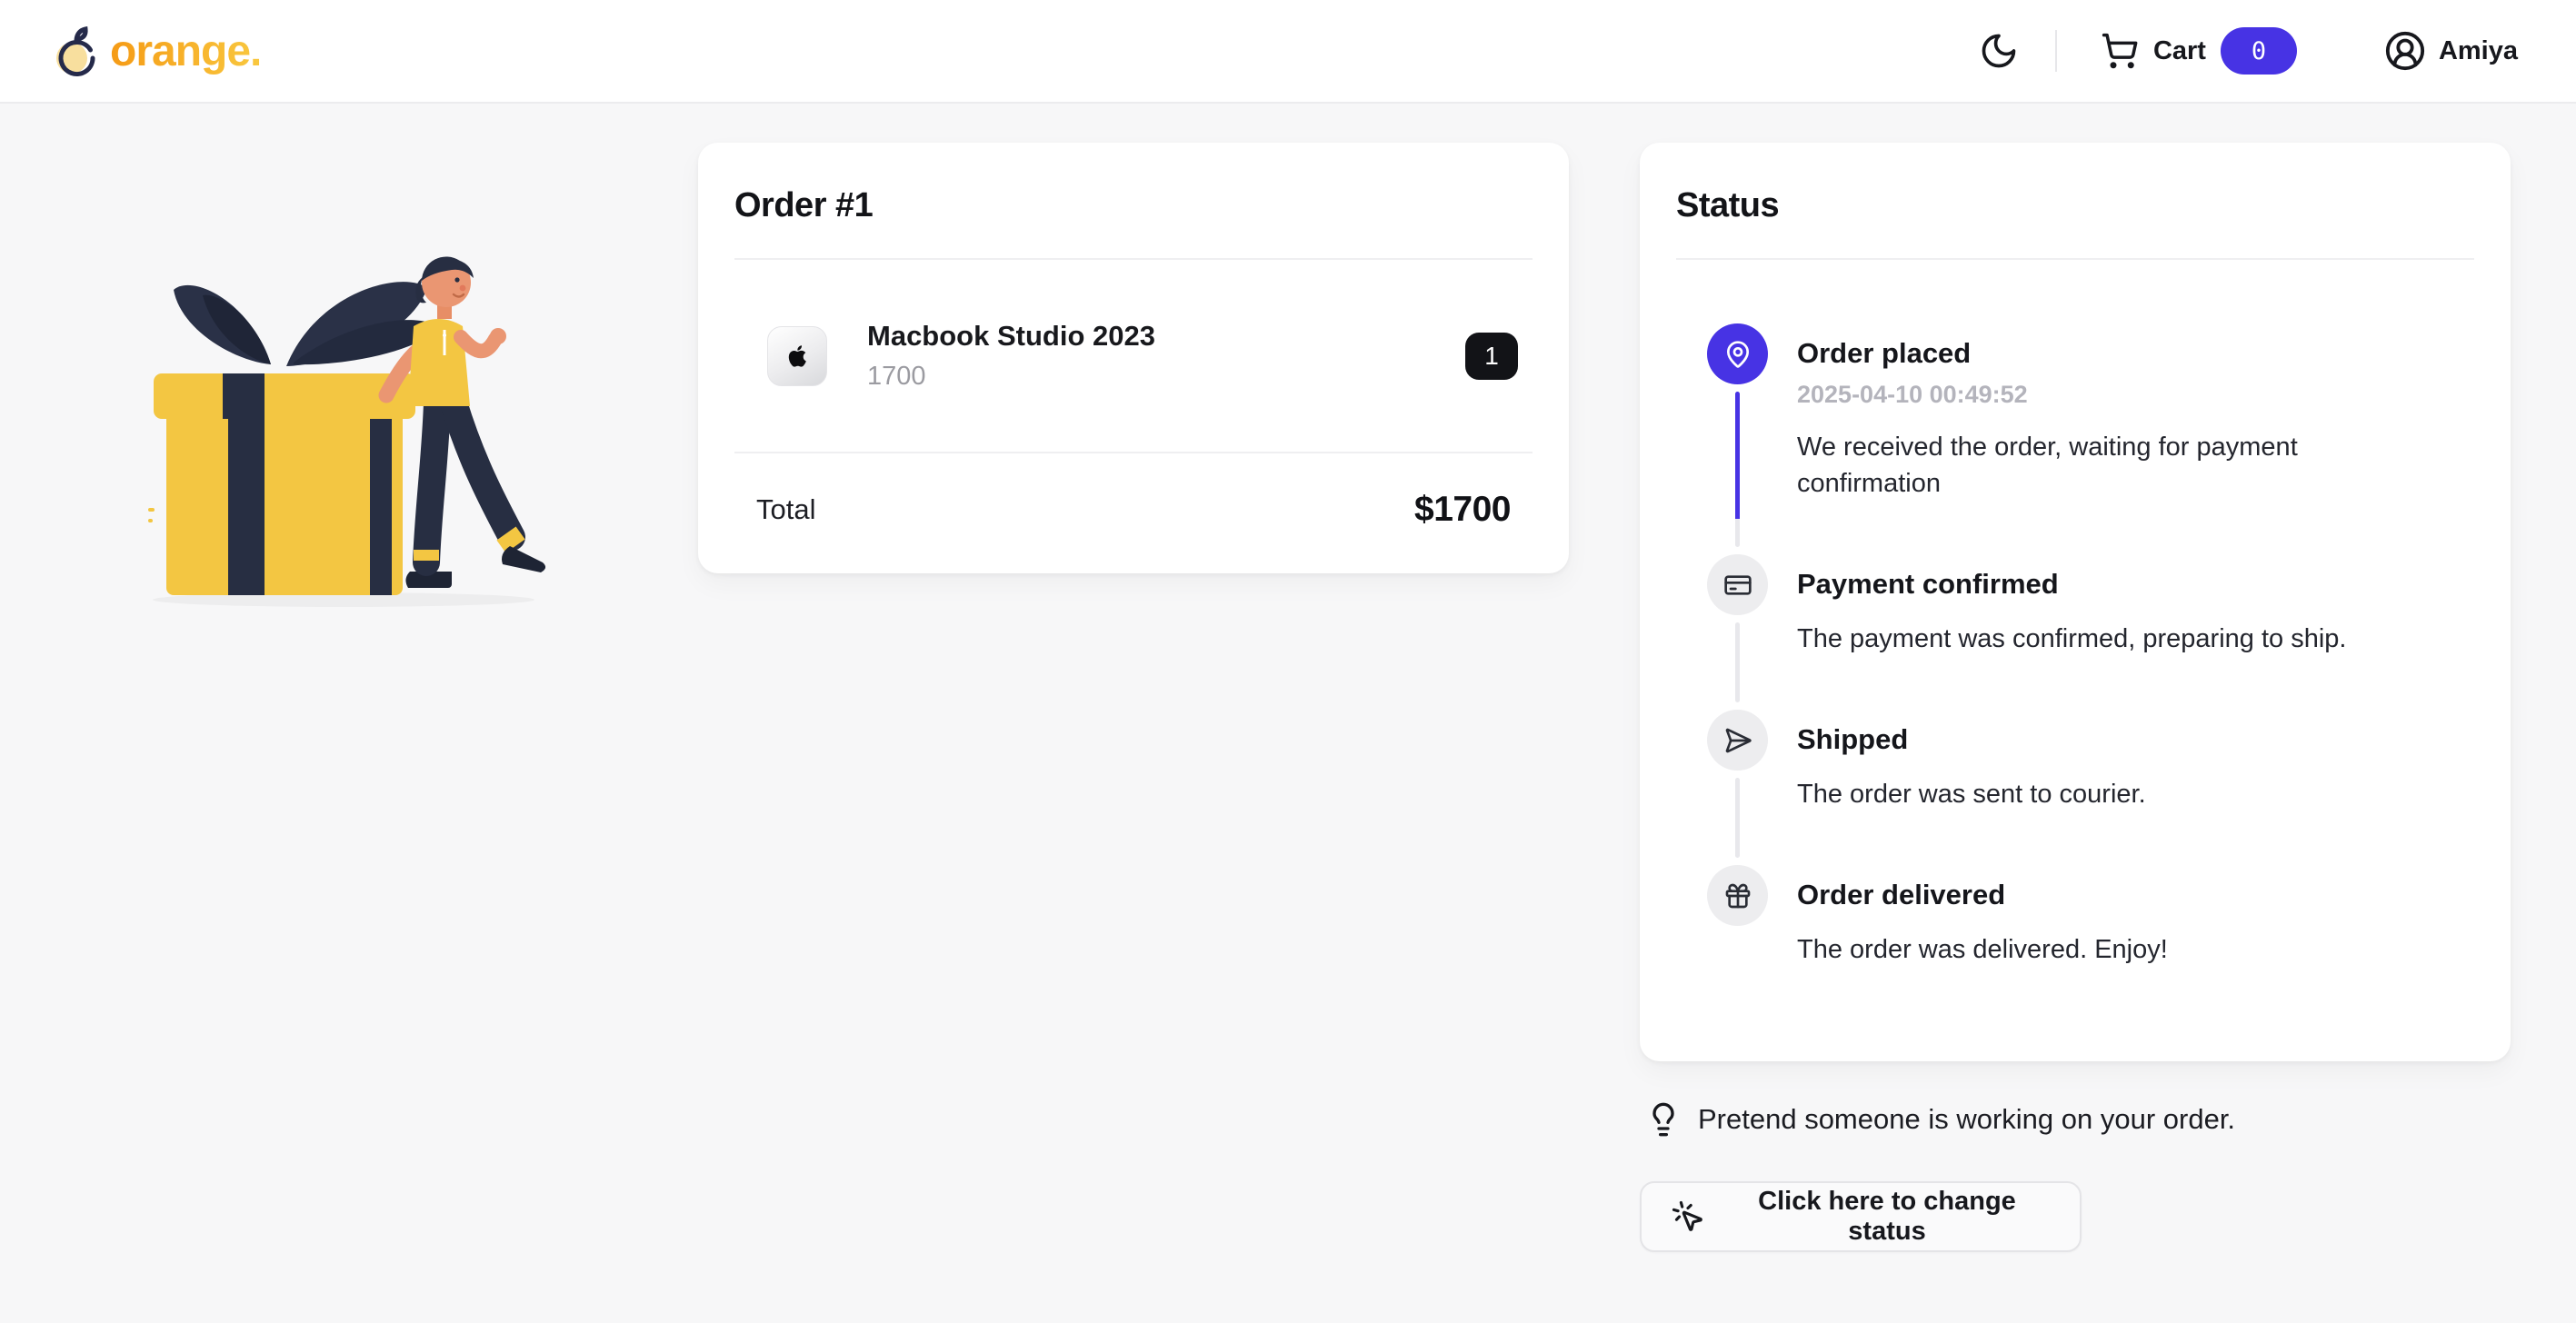  I want to click on step-description: The order was sent to courier., so click(1972, 794).